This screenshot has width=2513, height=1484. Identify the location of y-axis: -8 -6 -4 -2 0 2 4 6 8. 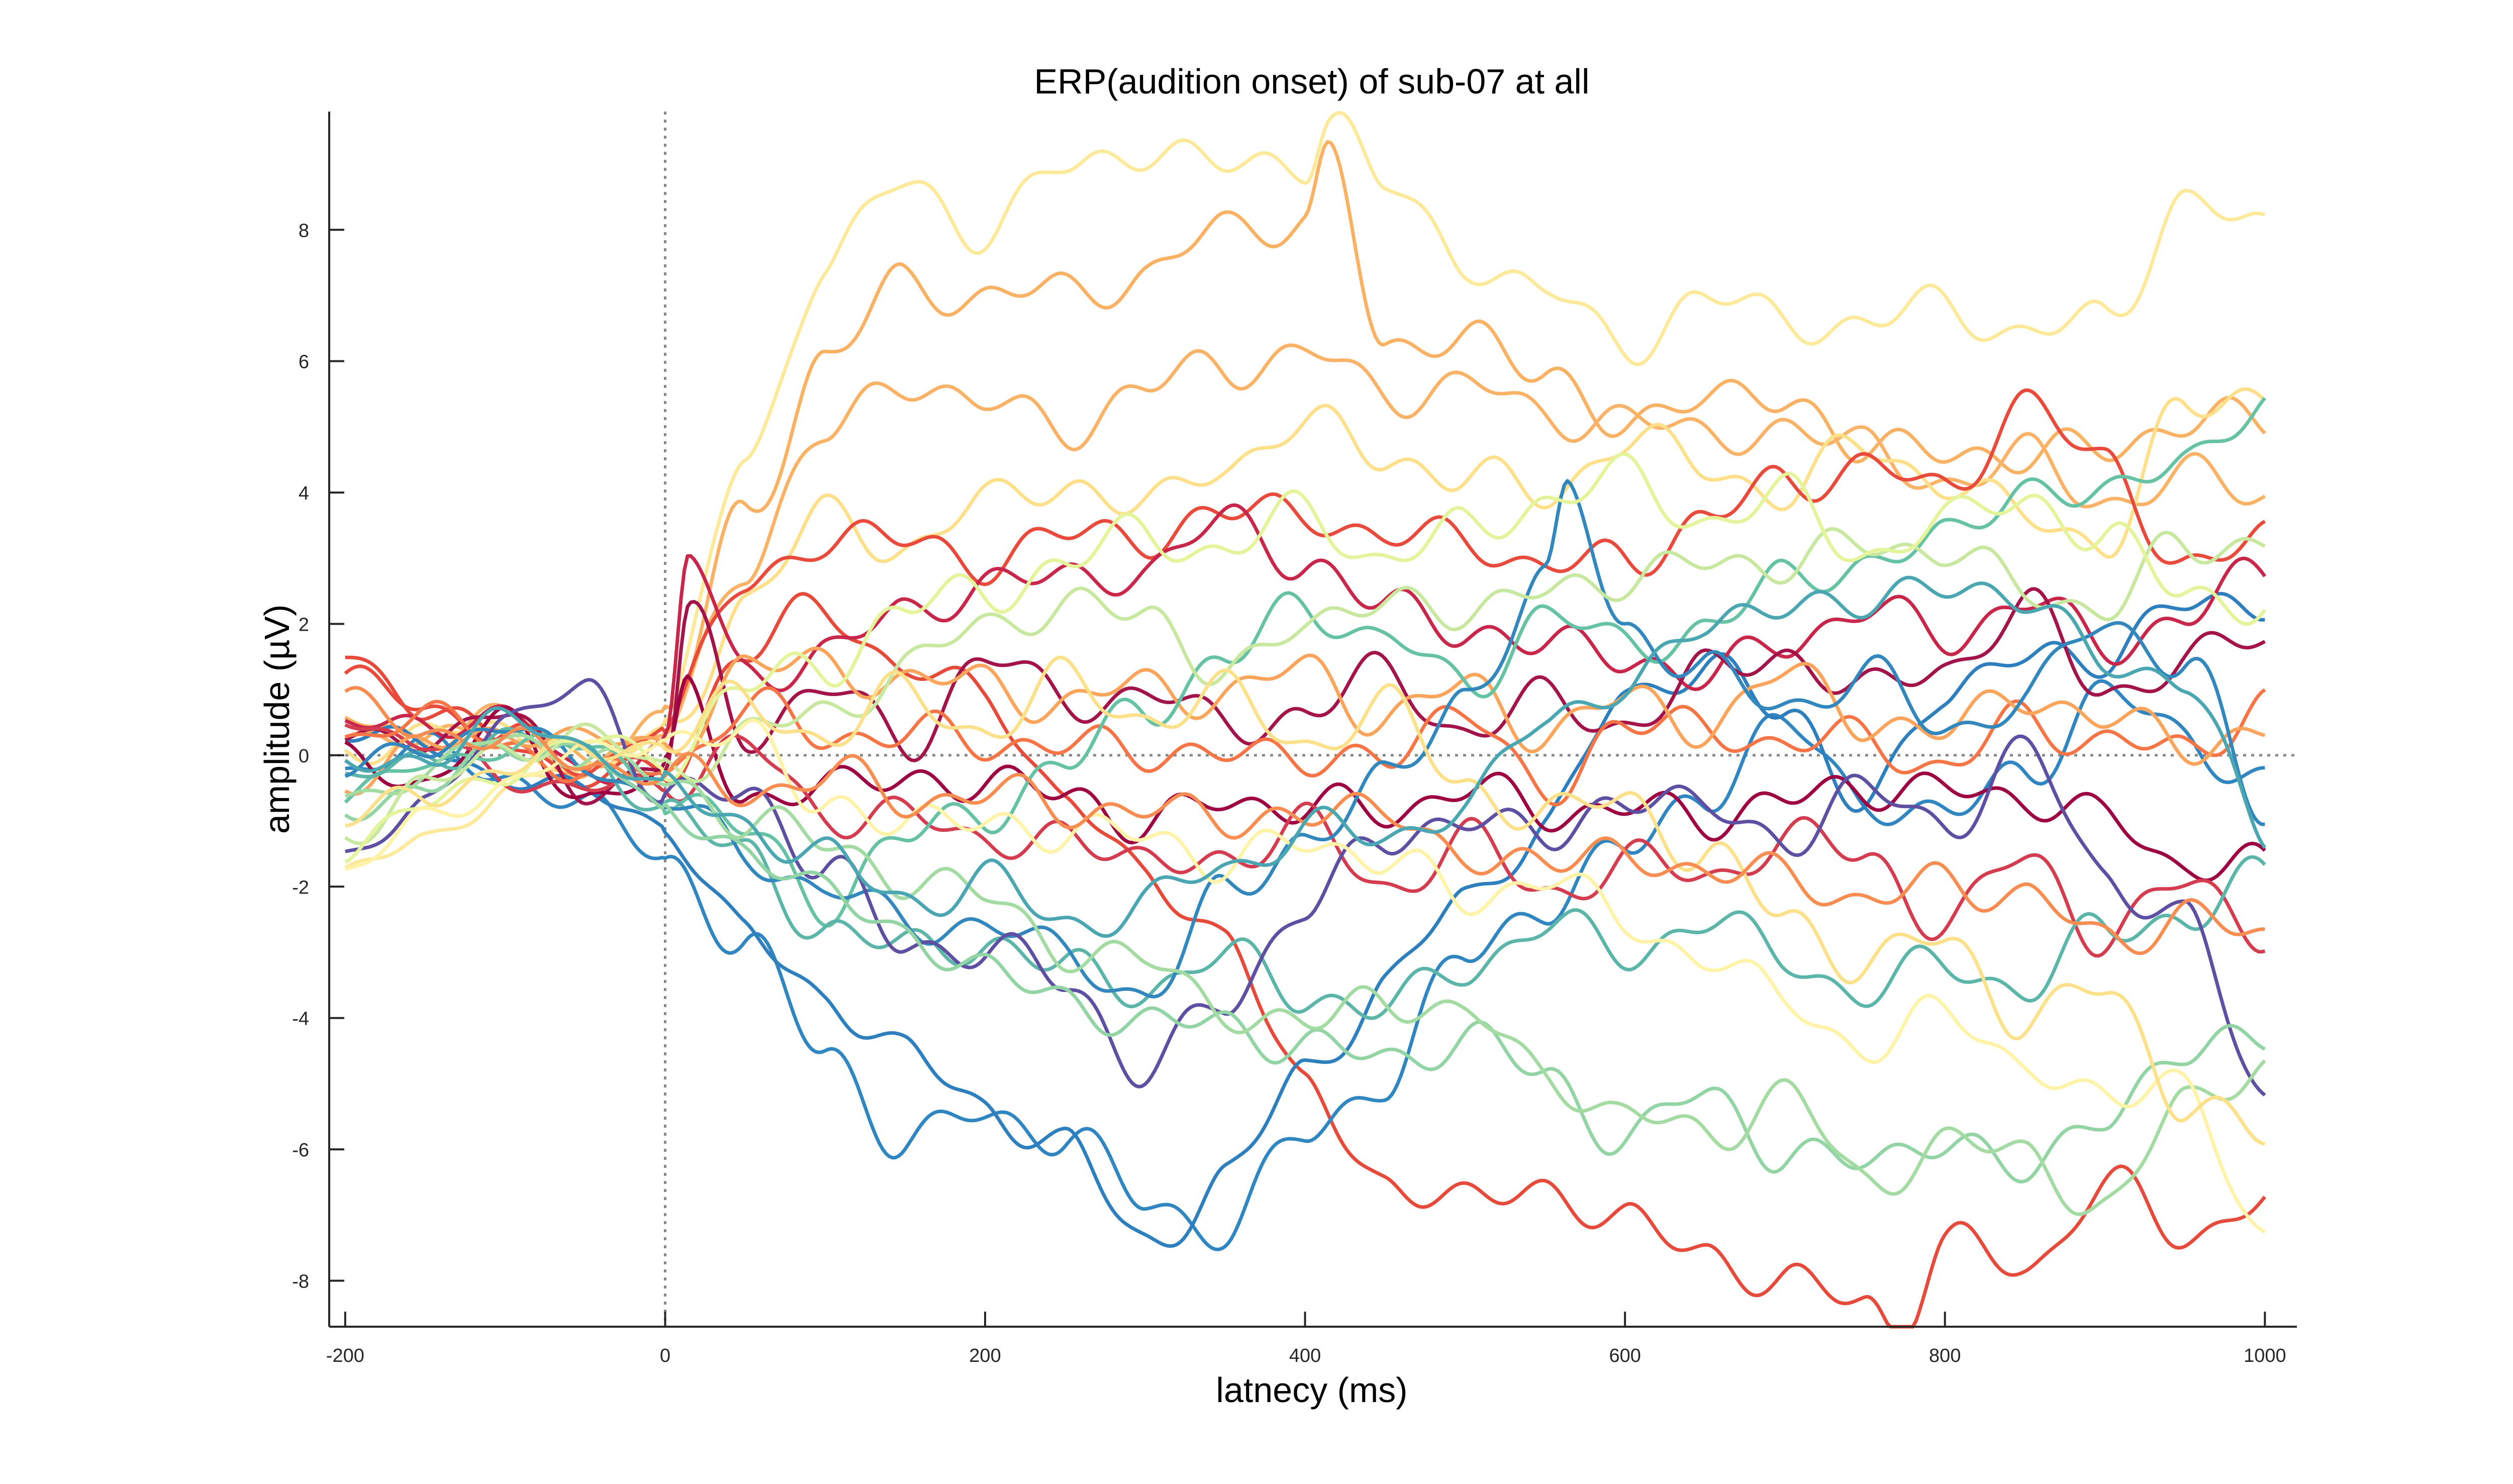
(318, 719).